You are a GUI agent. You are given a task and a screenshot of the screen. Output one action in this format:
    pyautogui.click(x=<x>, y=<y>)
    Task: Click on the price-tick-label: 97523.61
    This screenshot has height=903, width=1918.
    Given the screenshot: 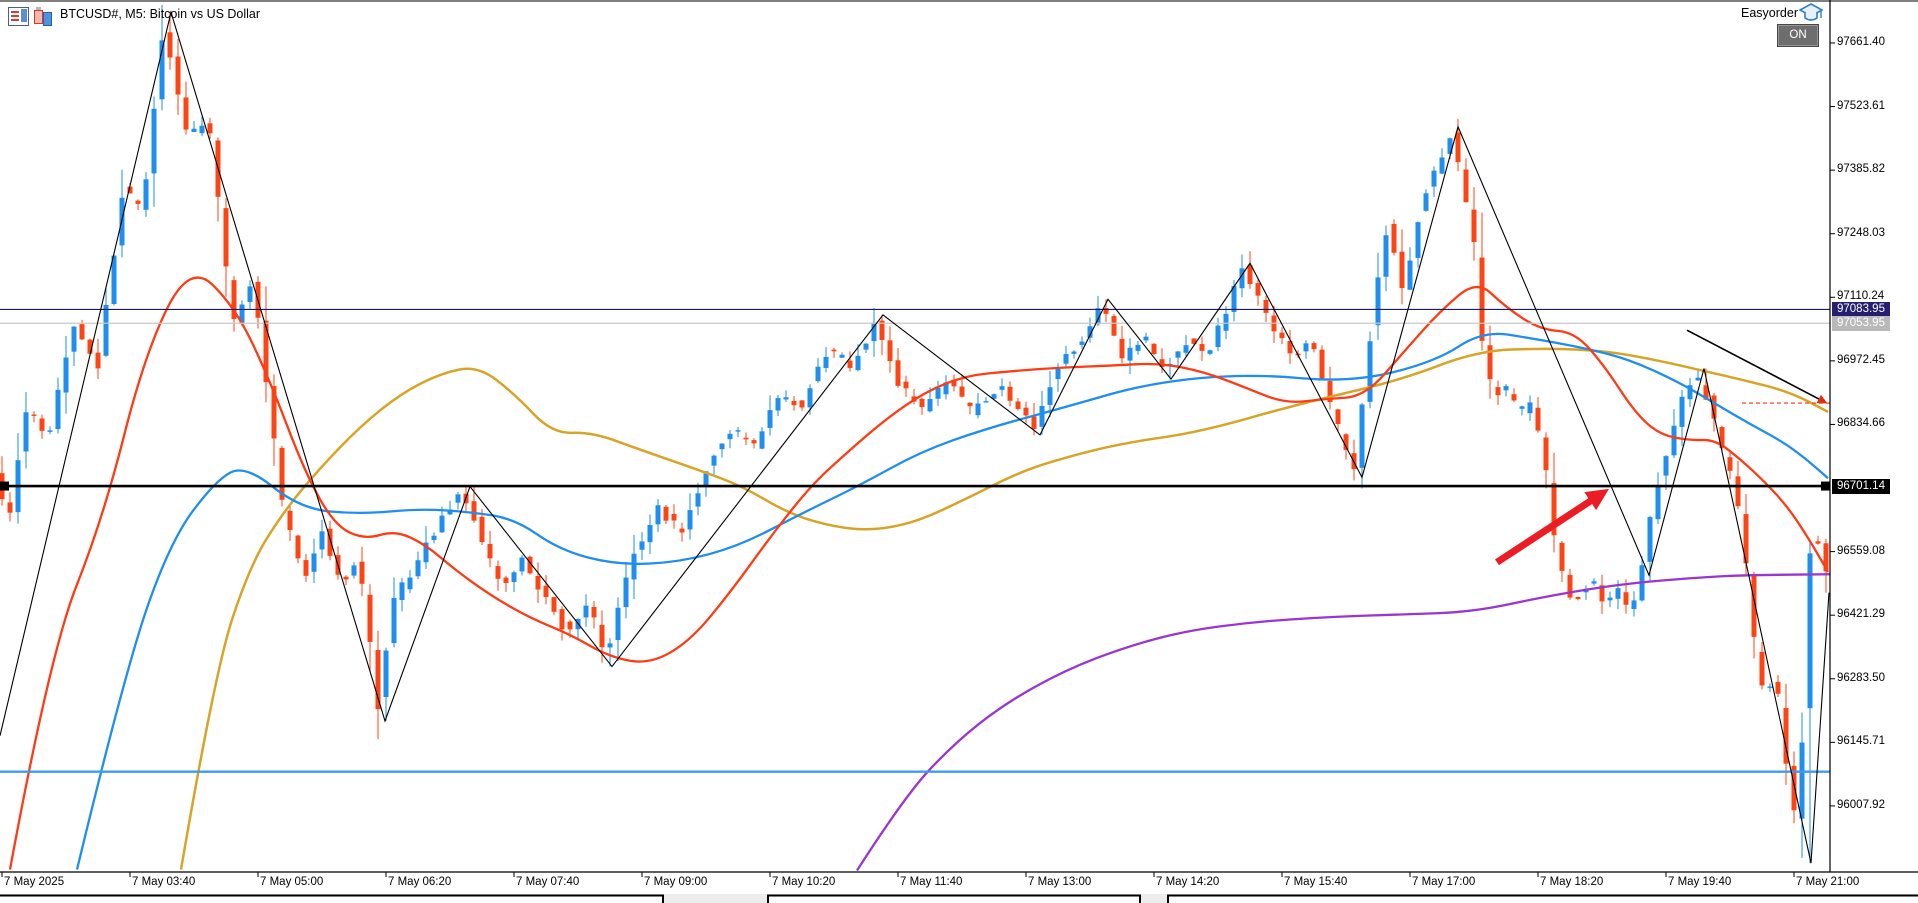 What is the action you would take?
    pyautogui.click(x=1861, y=105)
    